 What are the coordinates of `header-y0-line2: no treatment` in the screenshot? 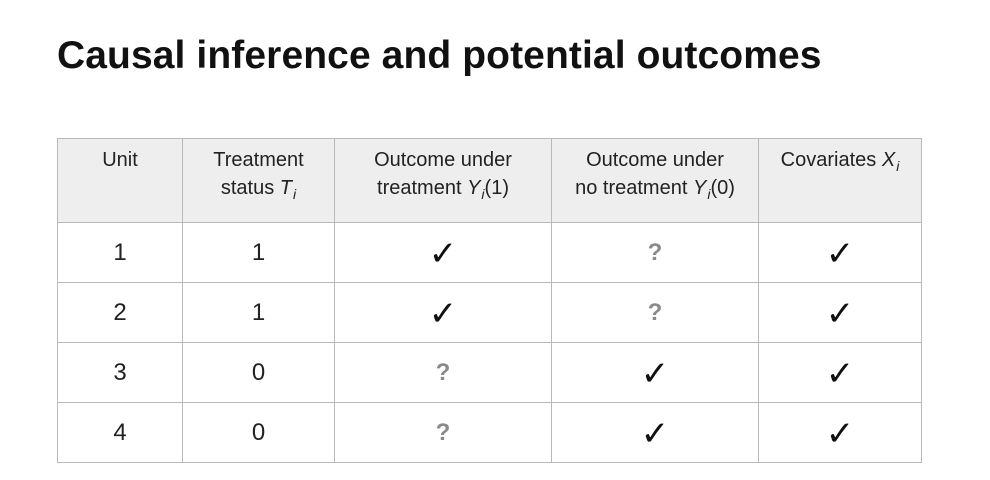 It's located at (631, 188).